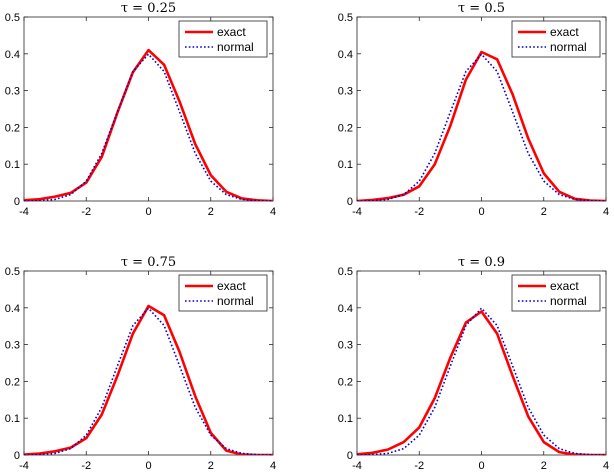  I want to click on chart-title: τ = 0.5, so click(481, 8).